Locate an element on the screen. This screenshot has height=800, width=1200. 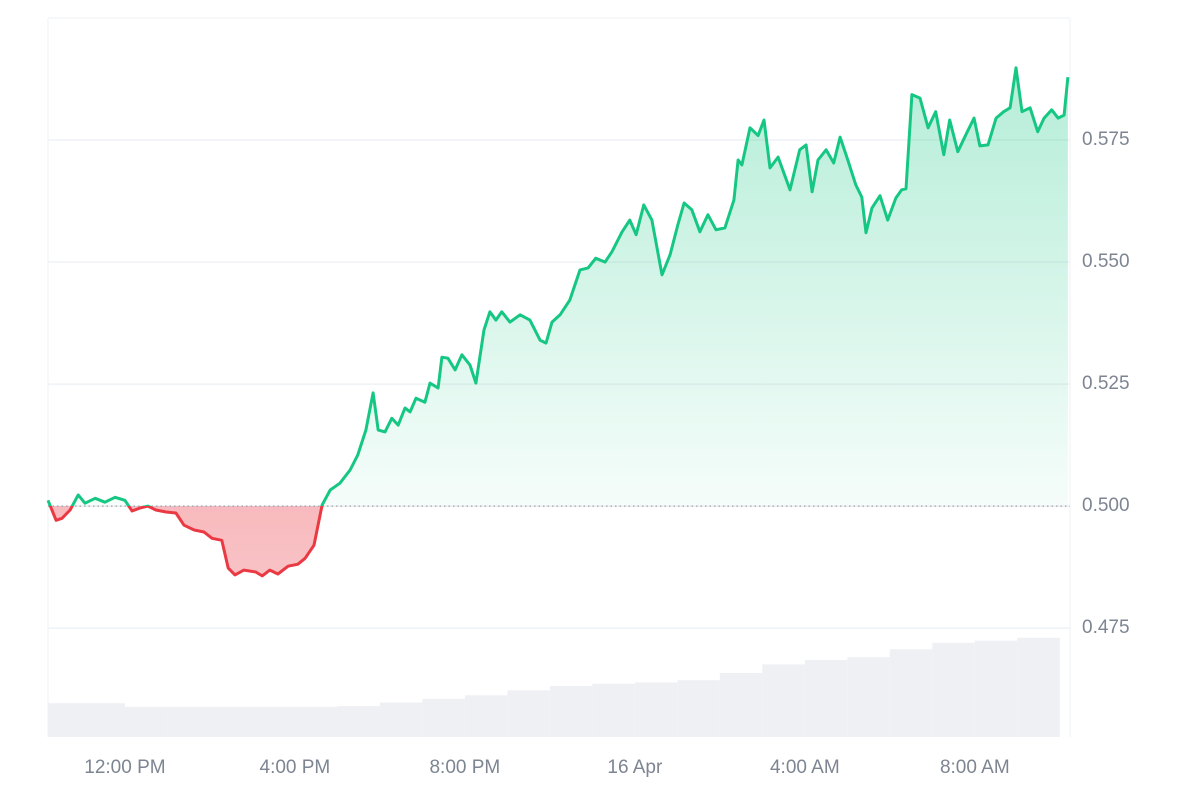
x-tick-label: 12:00 PM is located at coordinates (124, 767).